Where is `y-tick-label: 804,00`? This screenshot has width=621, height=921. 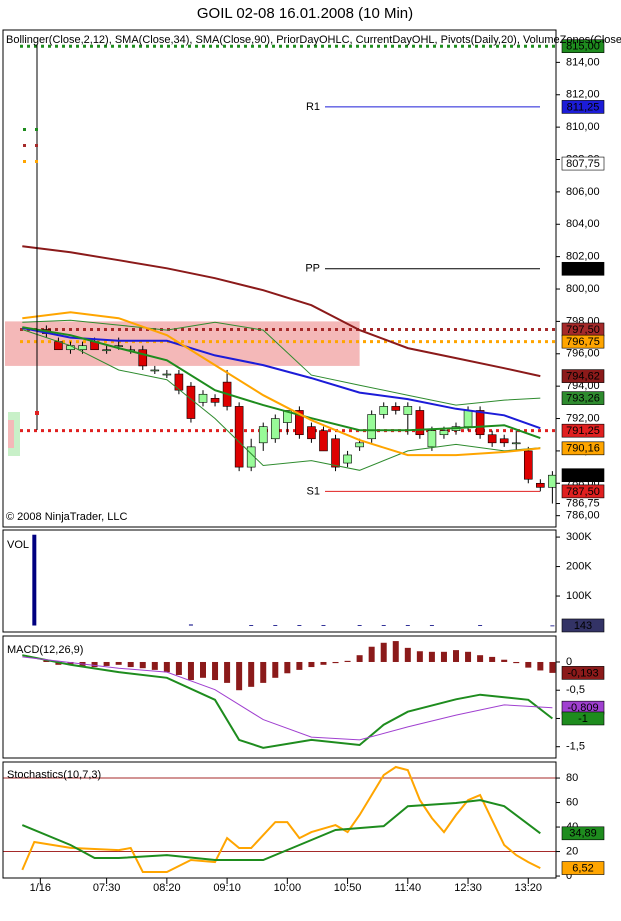
y-tick-label: 804,00 is located at coordinates (583, 224).